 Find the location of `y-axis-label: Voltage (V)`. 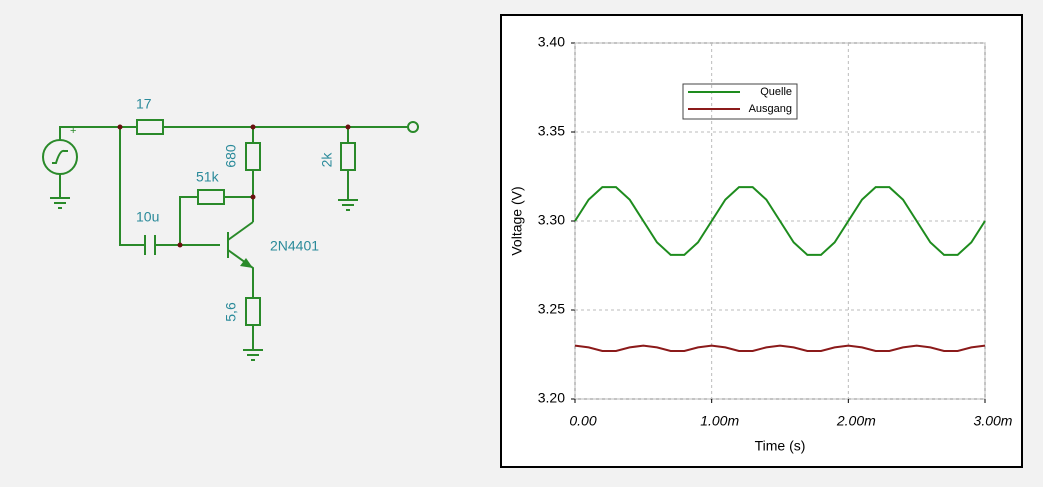

y-axis-label: Voltage (V) is located at coordinates (517, 220).